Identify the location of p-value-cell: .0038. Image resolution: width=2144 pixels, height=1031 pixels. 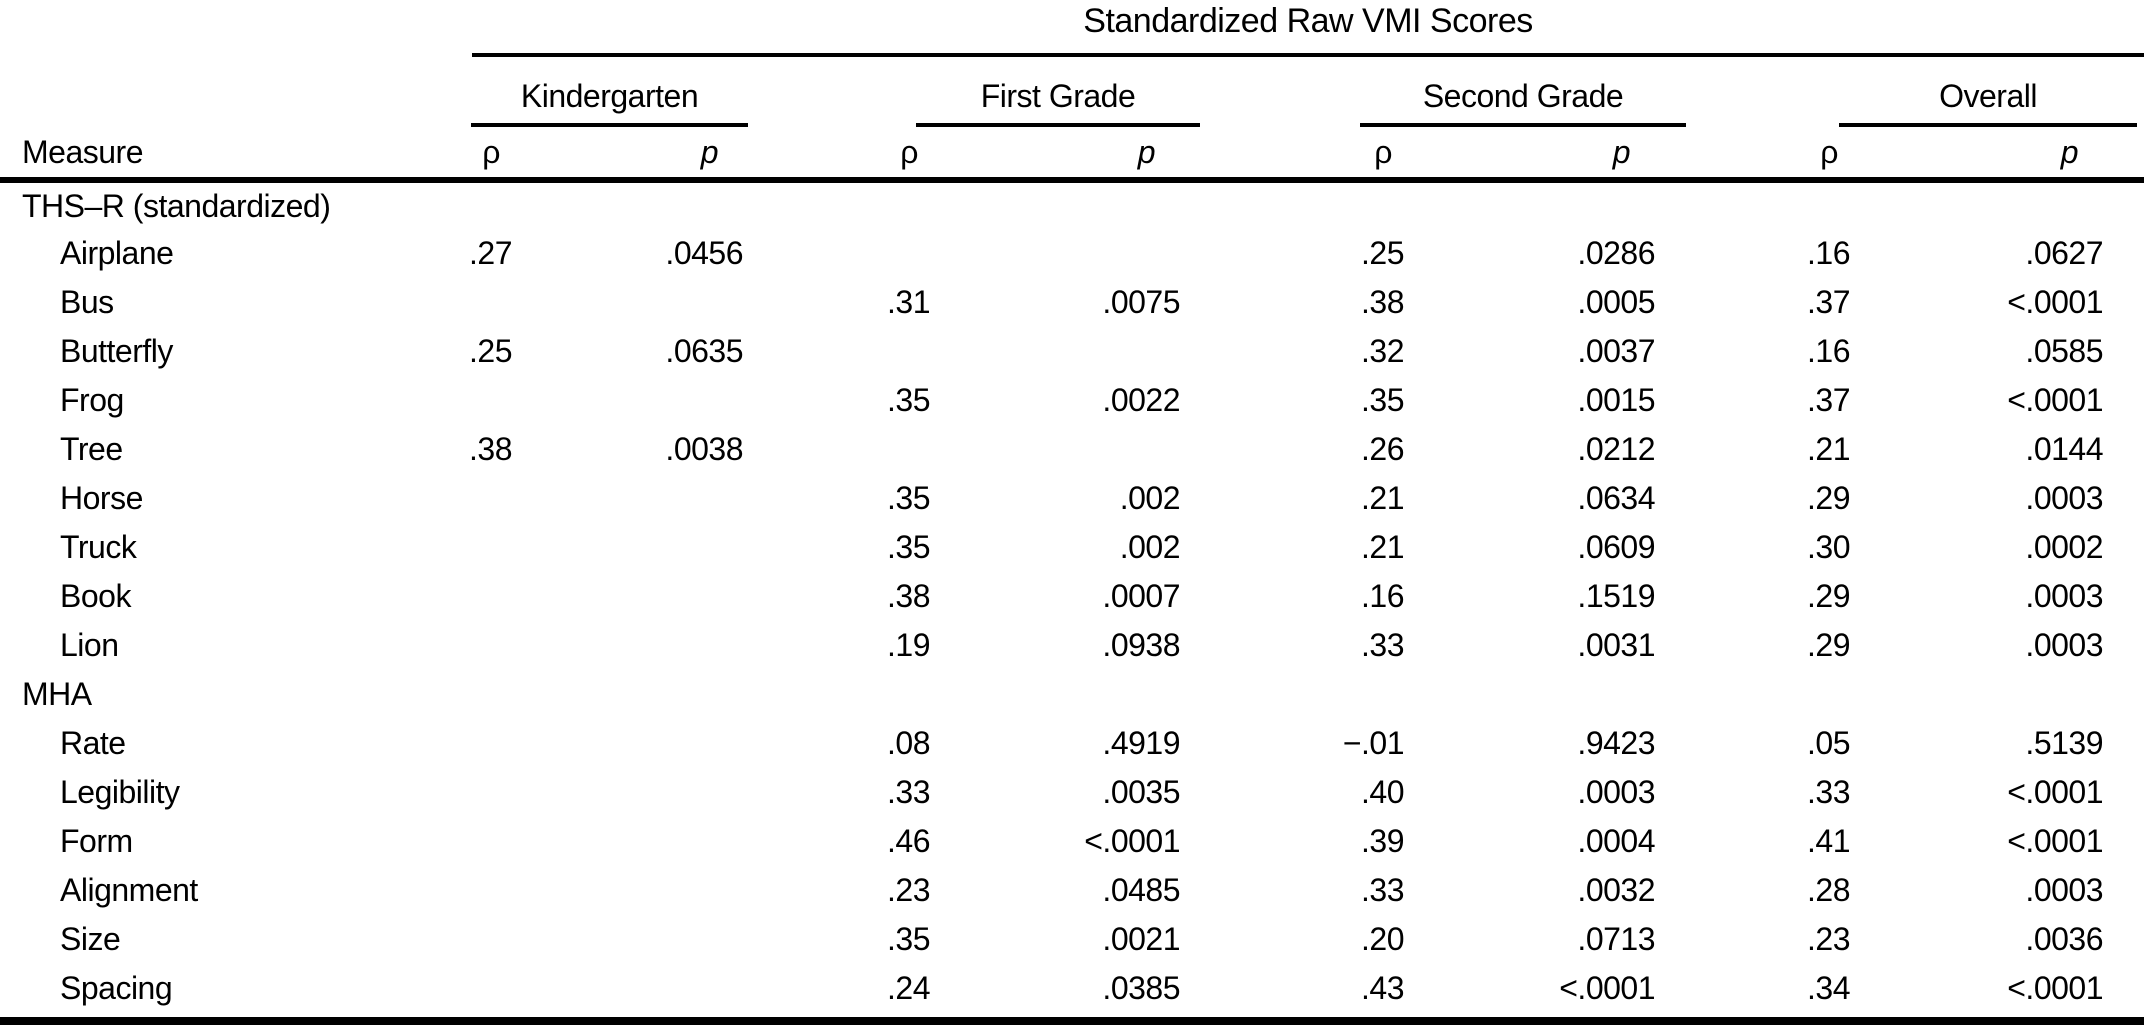
(704, 449).